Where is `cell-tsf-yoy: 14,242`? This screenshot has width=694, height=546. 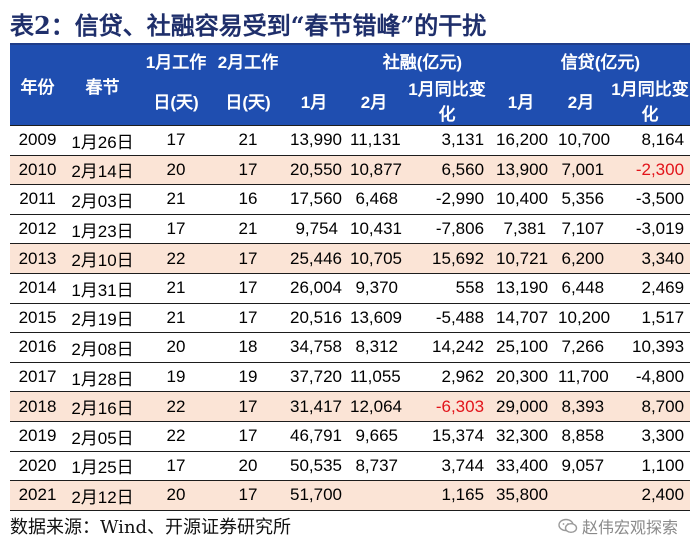 cell-tsf-yoy: 14,242 is located at coordinates (447, 347).